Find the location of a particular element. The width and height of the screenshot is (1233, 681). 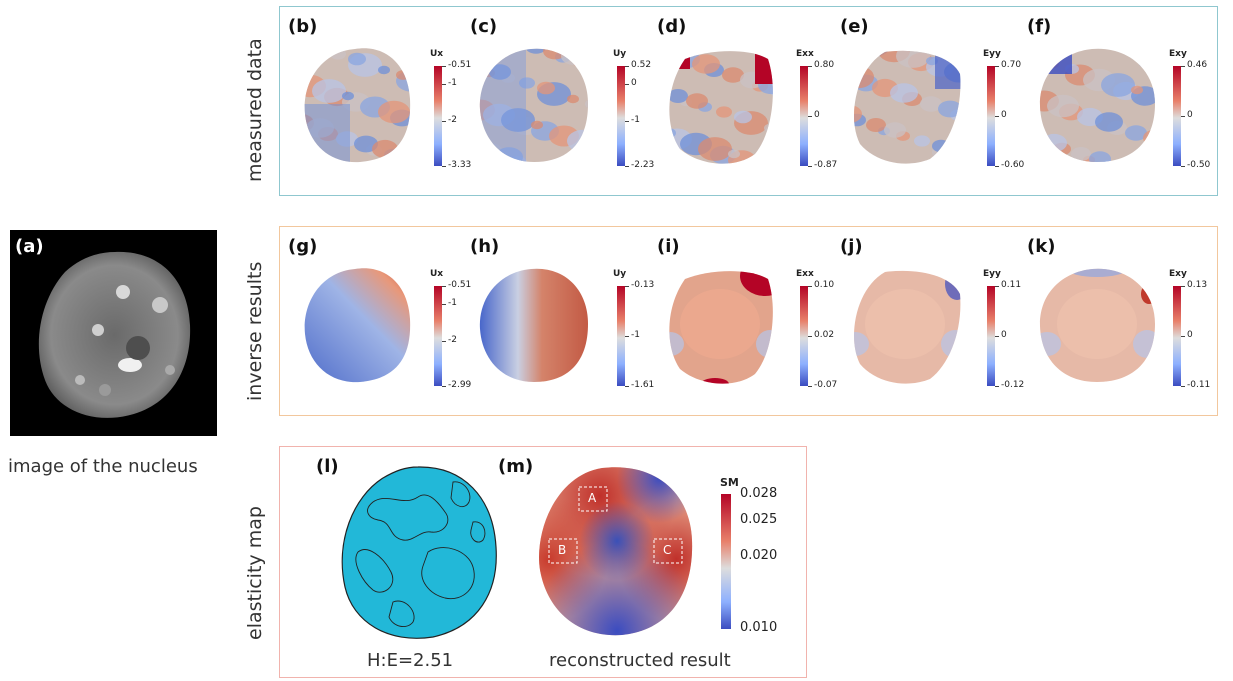

sm-tick-max: 0.028 is located at coordinates (759, 493).